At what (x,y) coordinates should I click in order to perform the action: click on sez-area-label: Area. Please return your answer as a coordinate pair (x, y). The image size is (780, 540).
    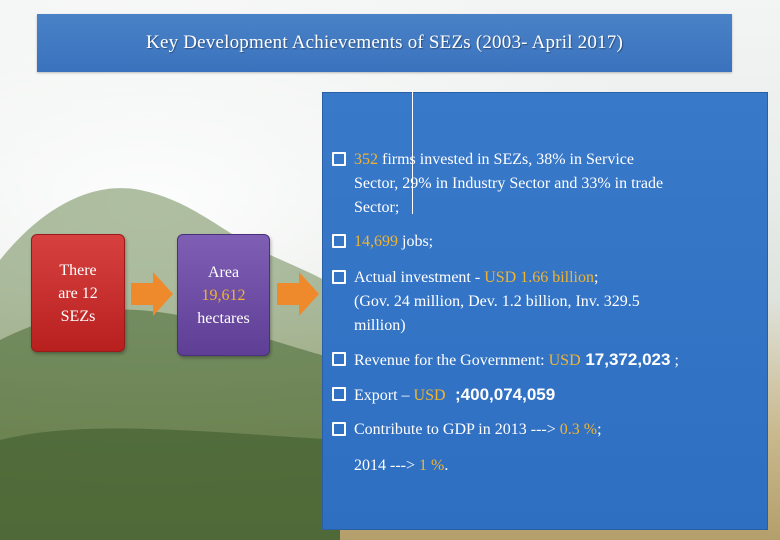
    Looking at the image, I should click on (223, 272).